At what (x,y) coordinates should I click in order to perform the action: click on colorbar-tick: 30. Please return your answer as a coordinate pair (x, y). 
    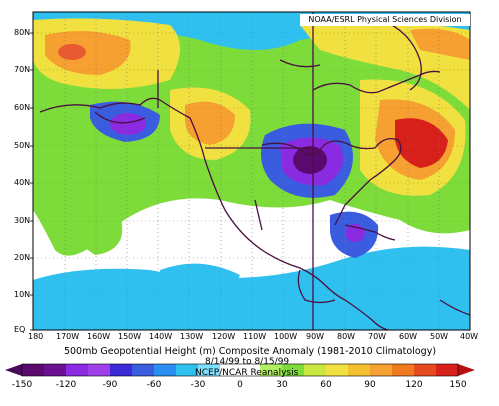
    Looking at the image, I should click on (282, 385).